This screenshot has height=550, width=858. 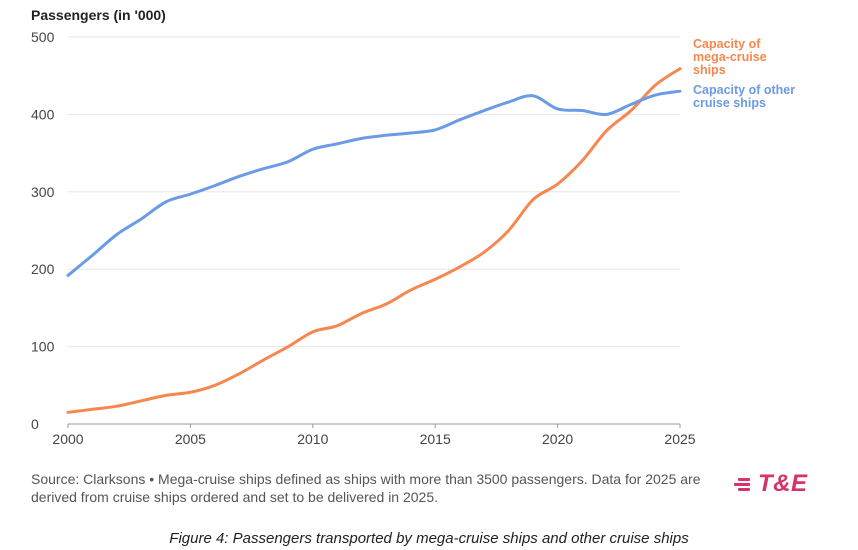 I want to click on x-tick-label: 2010, so click(x=312, y=439).